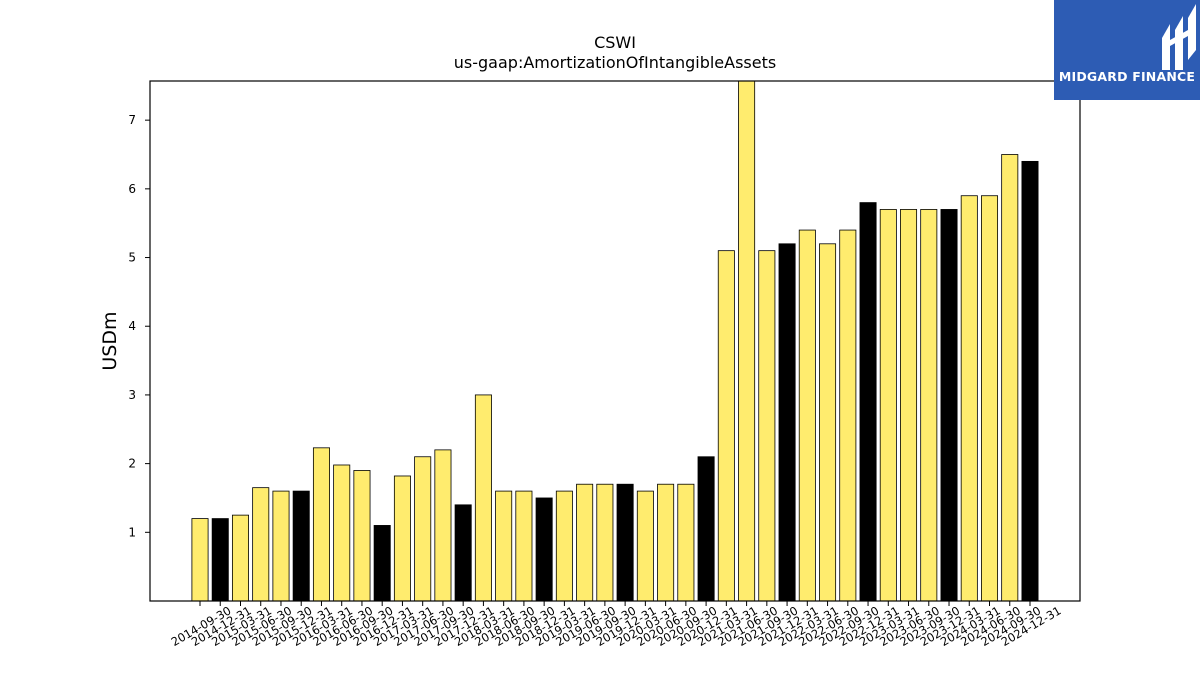 The width and height of the screenshot is (1200, 675). I want to click on y-tick-label: 6, so click(132, 189).